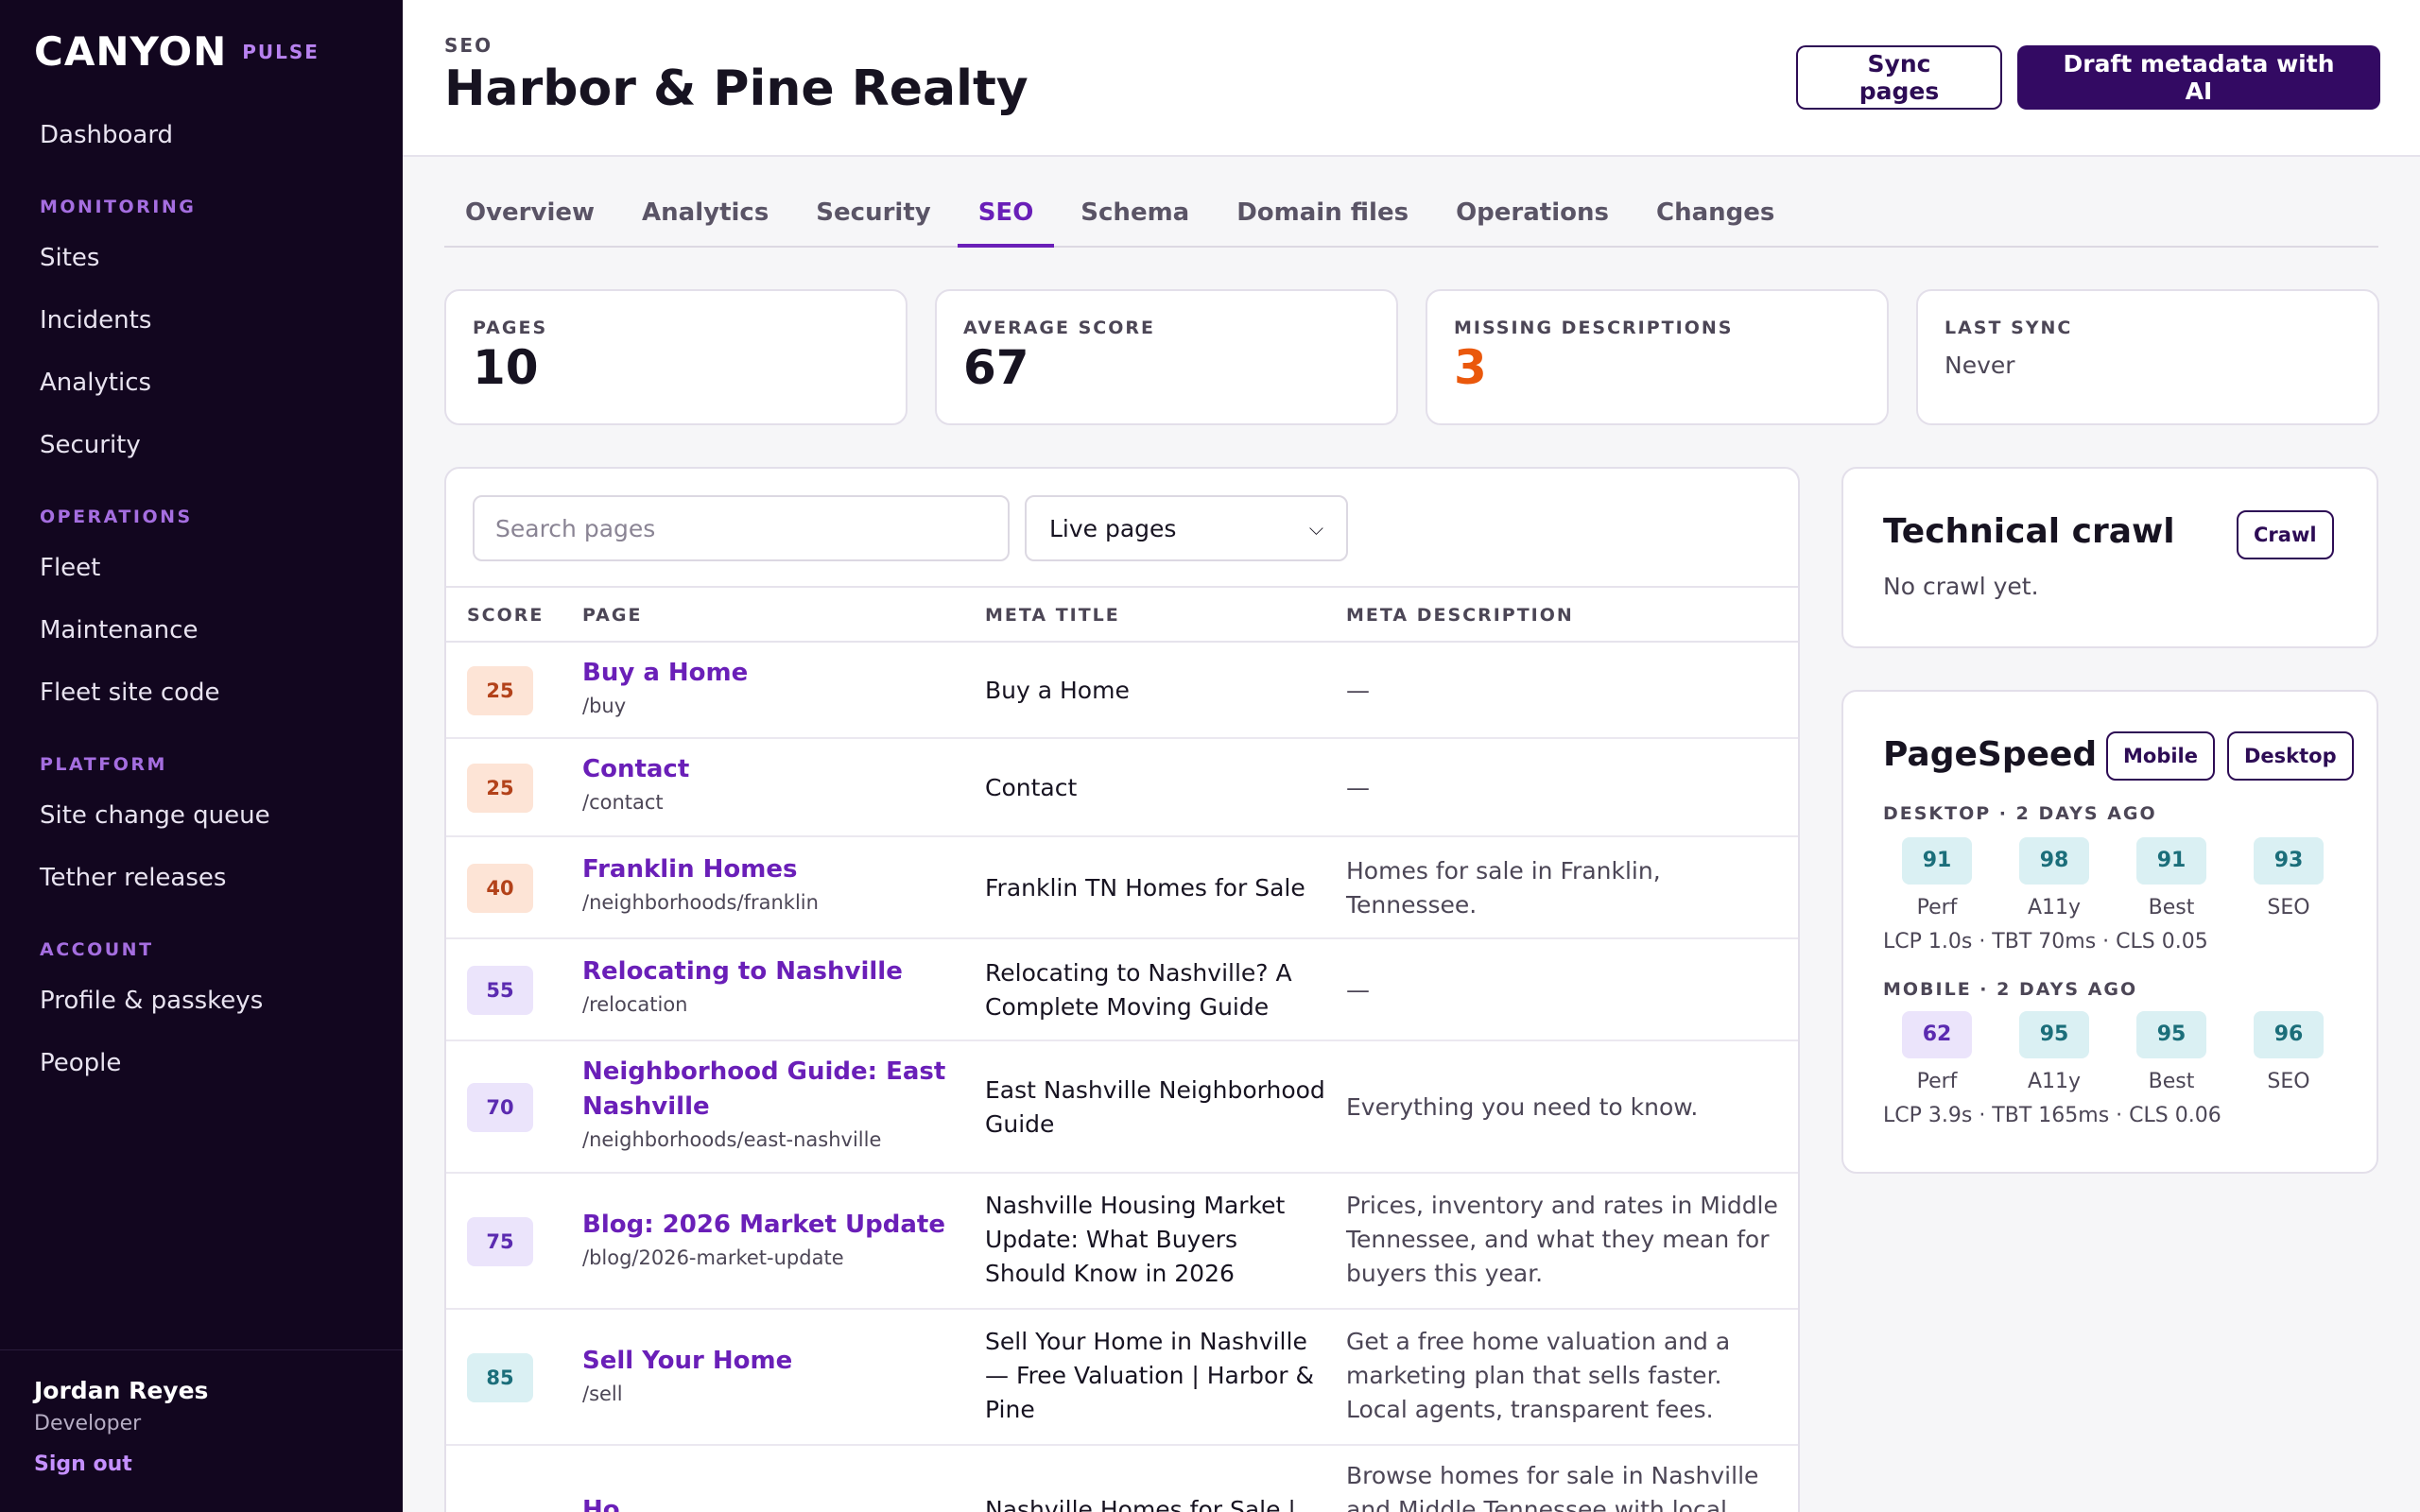 The height and width of the screenshot is (1512, 2420). I want to click on page-filter-value: Live pages, so click(1113, 528).